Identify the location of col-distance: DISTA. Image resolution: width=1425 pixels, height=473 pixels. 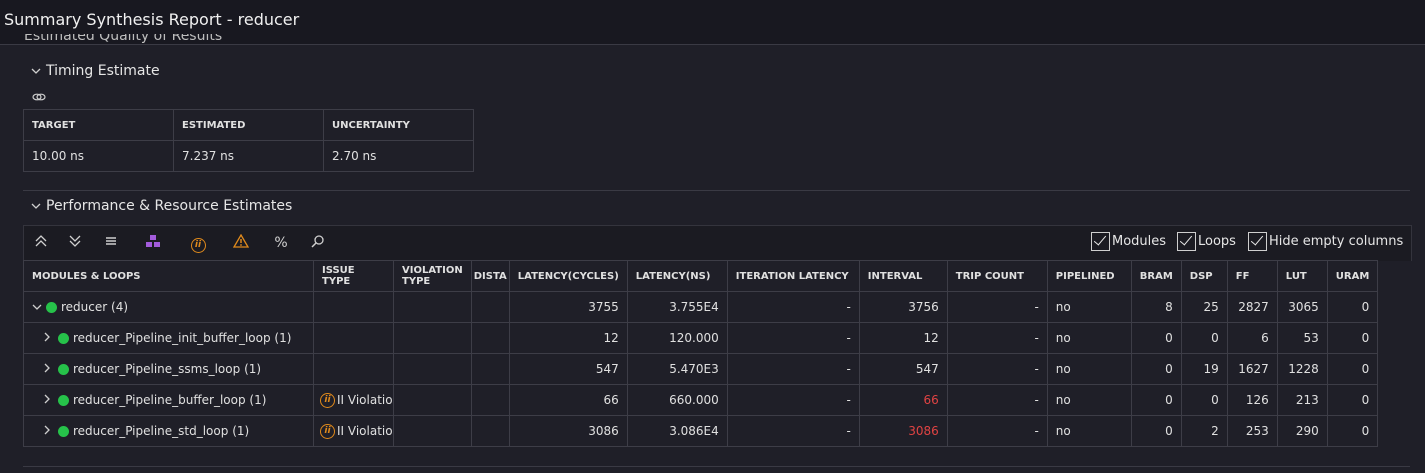
(490, 276).